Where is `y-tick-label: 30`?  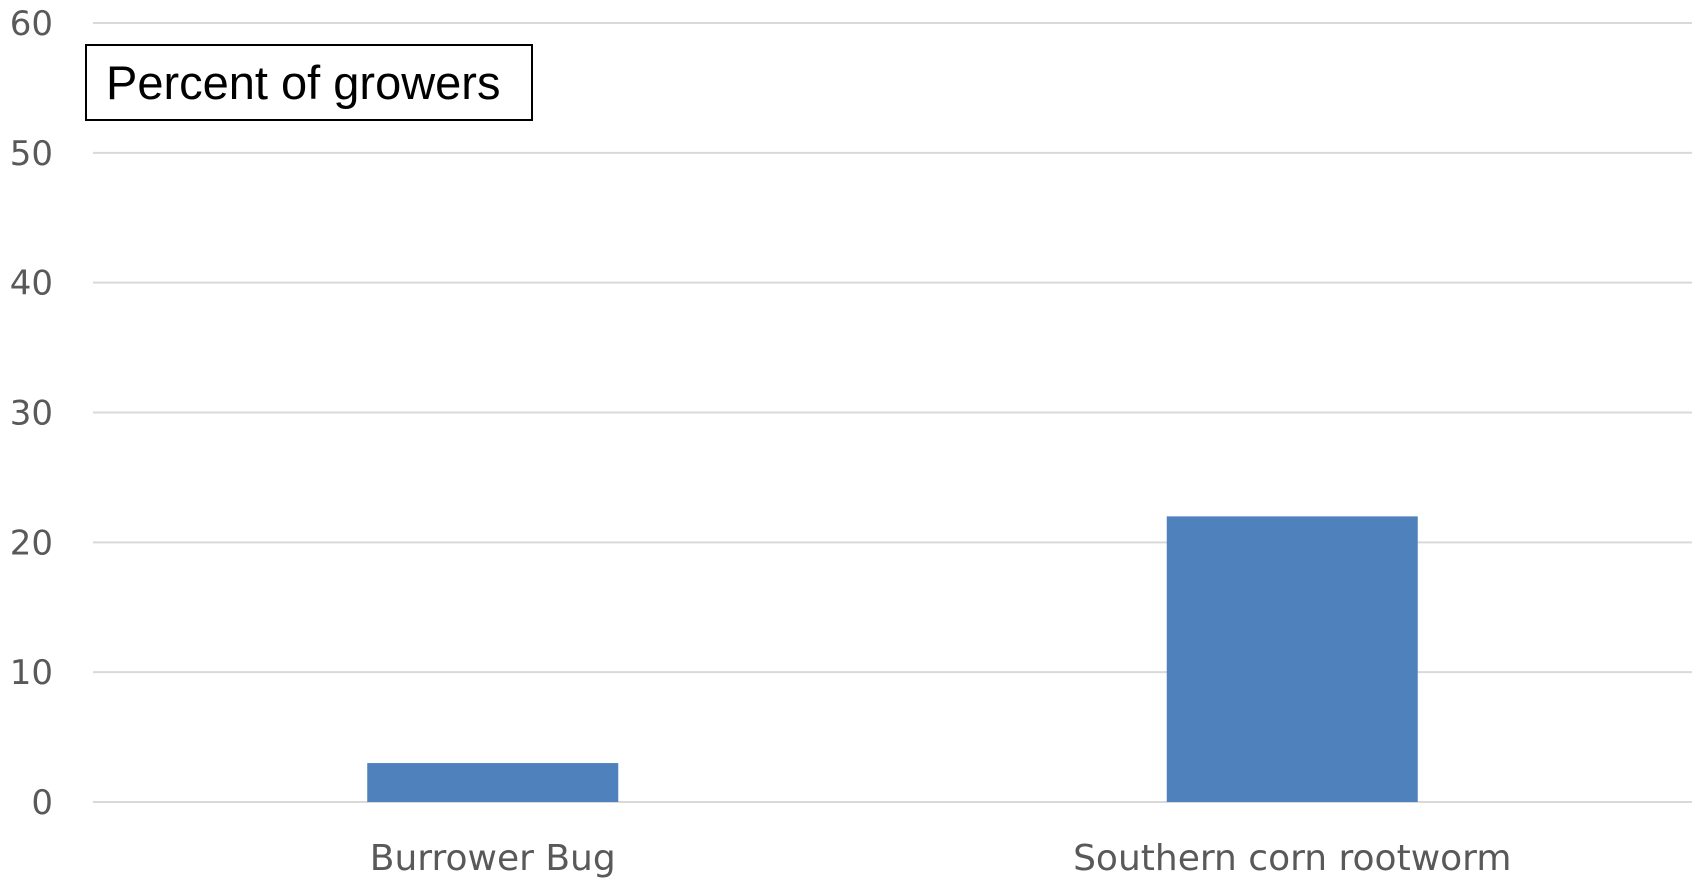
y-tick-label: 30 is located at coordinates (31, 414).